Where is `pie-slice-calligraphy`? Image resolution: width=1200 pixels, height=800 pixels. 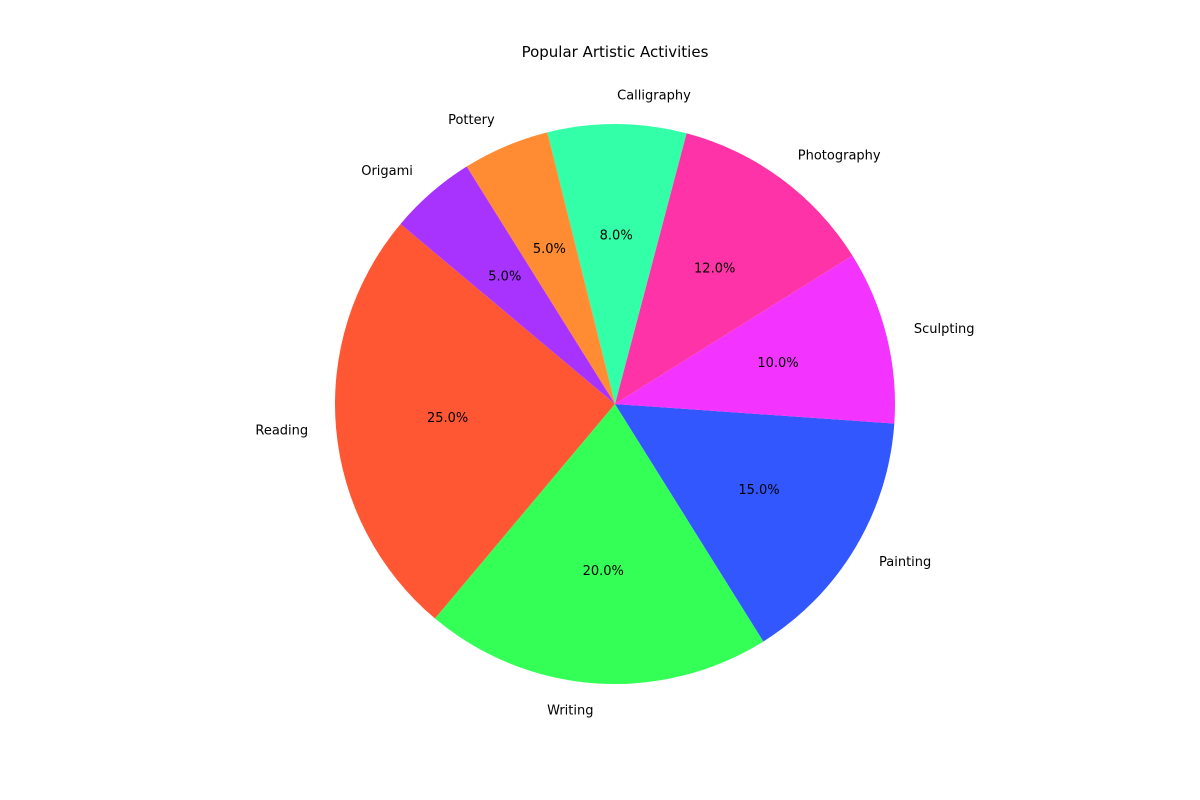 pie-slice-calligraphy is located at coordinates (617, 264).